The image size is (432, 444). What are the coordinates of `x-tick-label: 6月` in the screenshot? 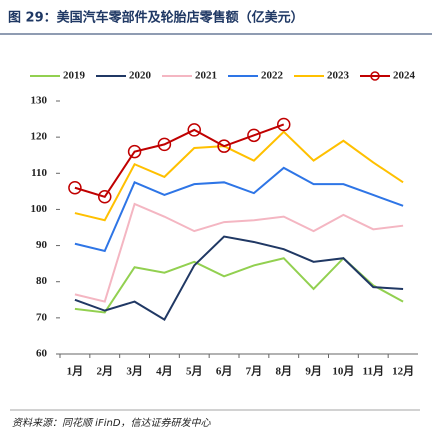 It's located at (224, 371).